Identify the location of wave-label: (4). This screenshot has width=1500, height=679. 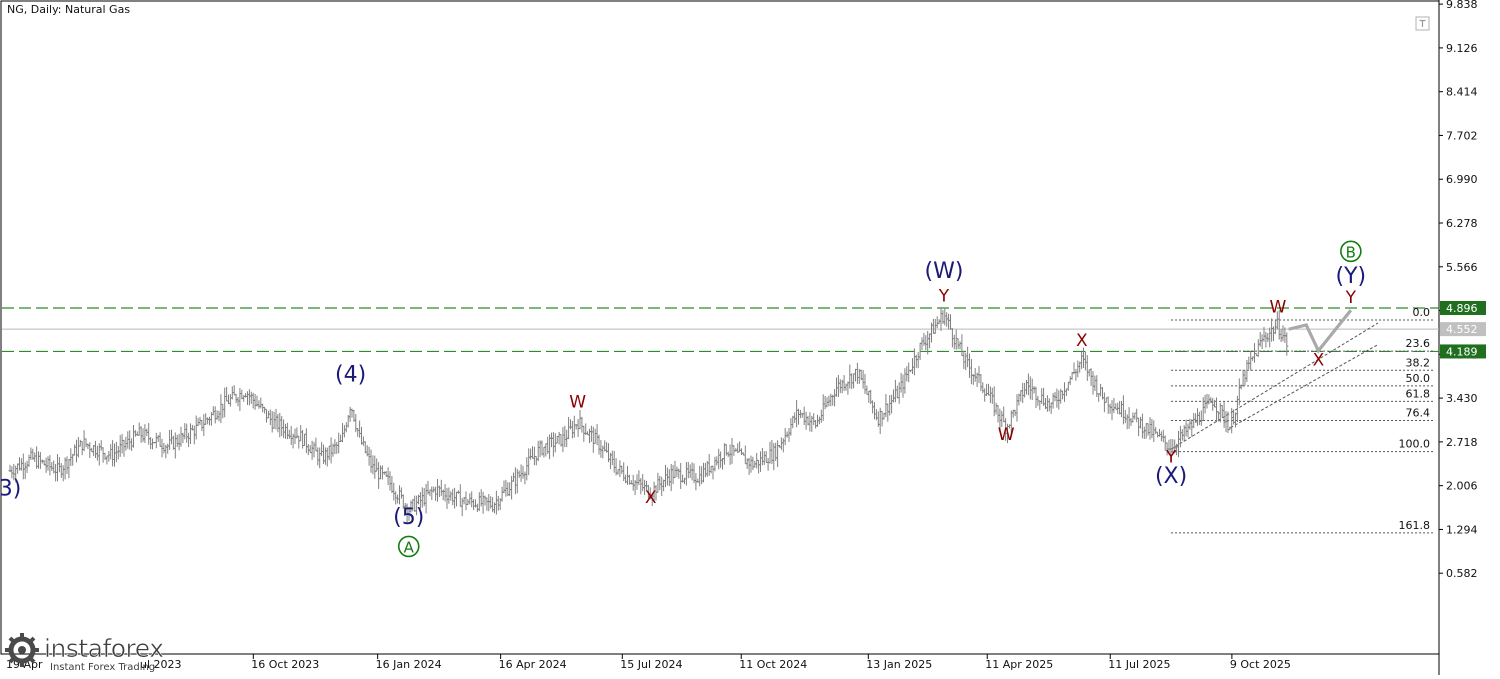
(350, 375).